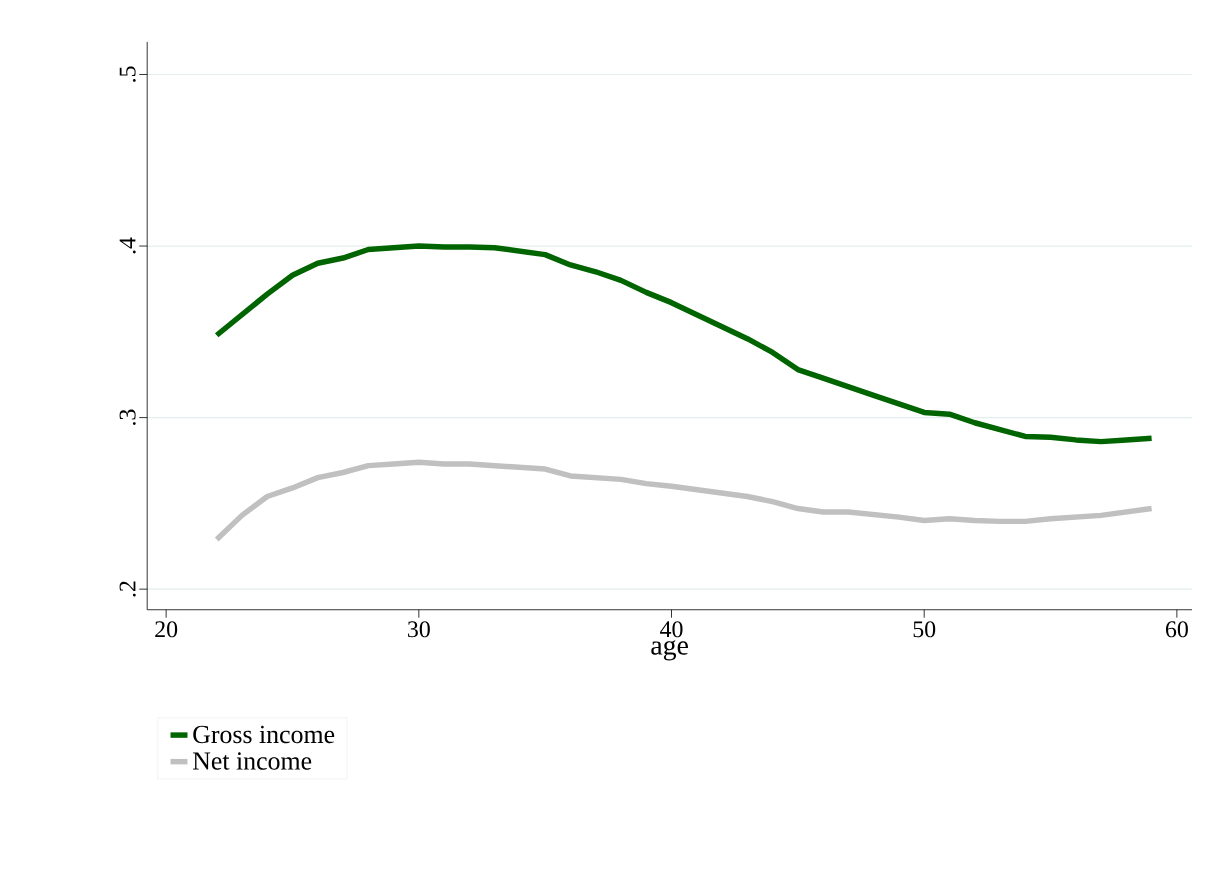  What do you see at coordinates (1176, 629) in the screenshot?
I see `x-tick-label: 60` at bounding box center [1176, 629].